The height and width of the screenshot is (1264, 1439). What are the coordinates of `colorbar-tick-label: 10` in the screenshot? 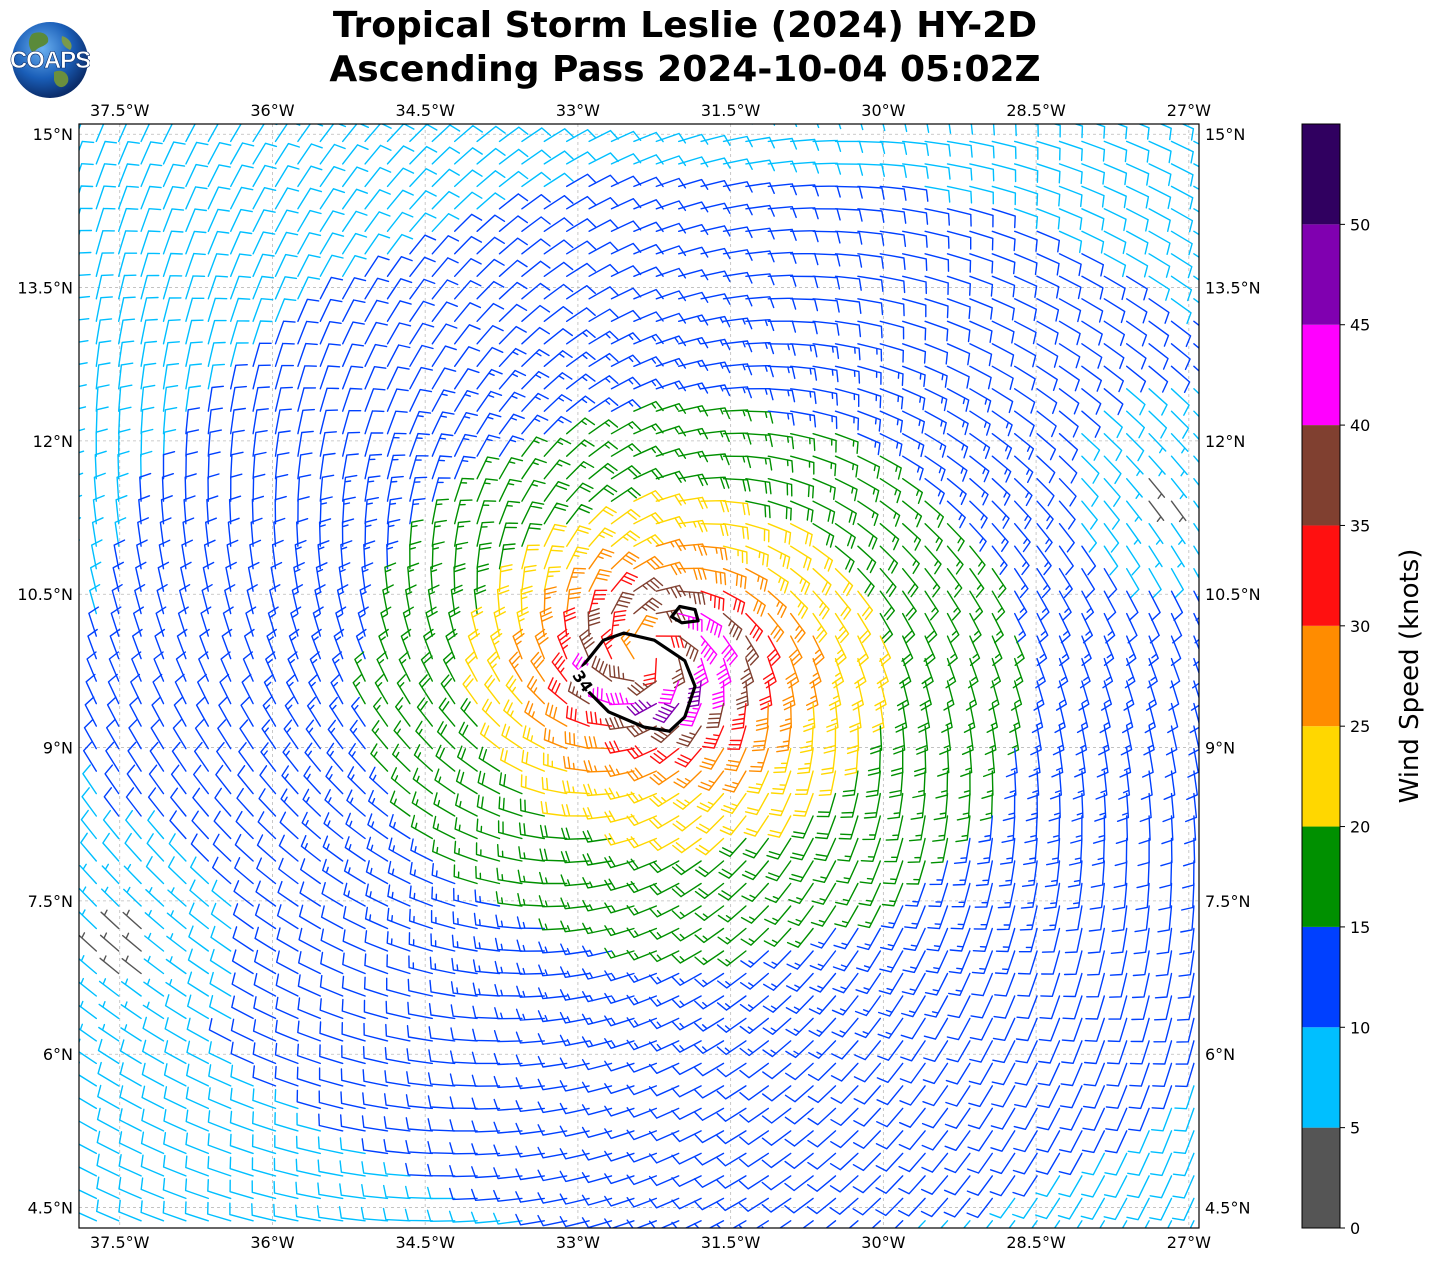 It's located at (1360, 1027).